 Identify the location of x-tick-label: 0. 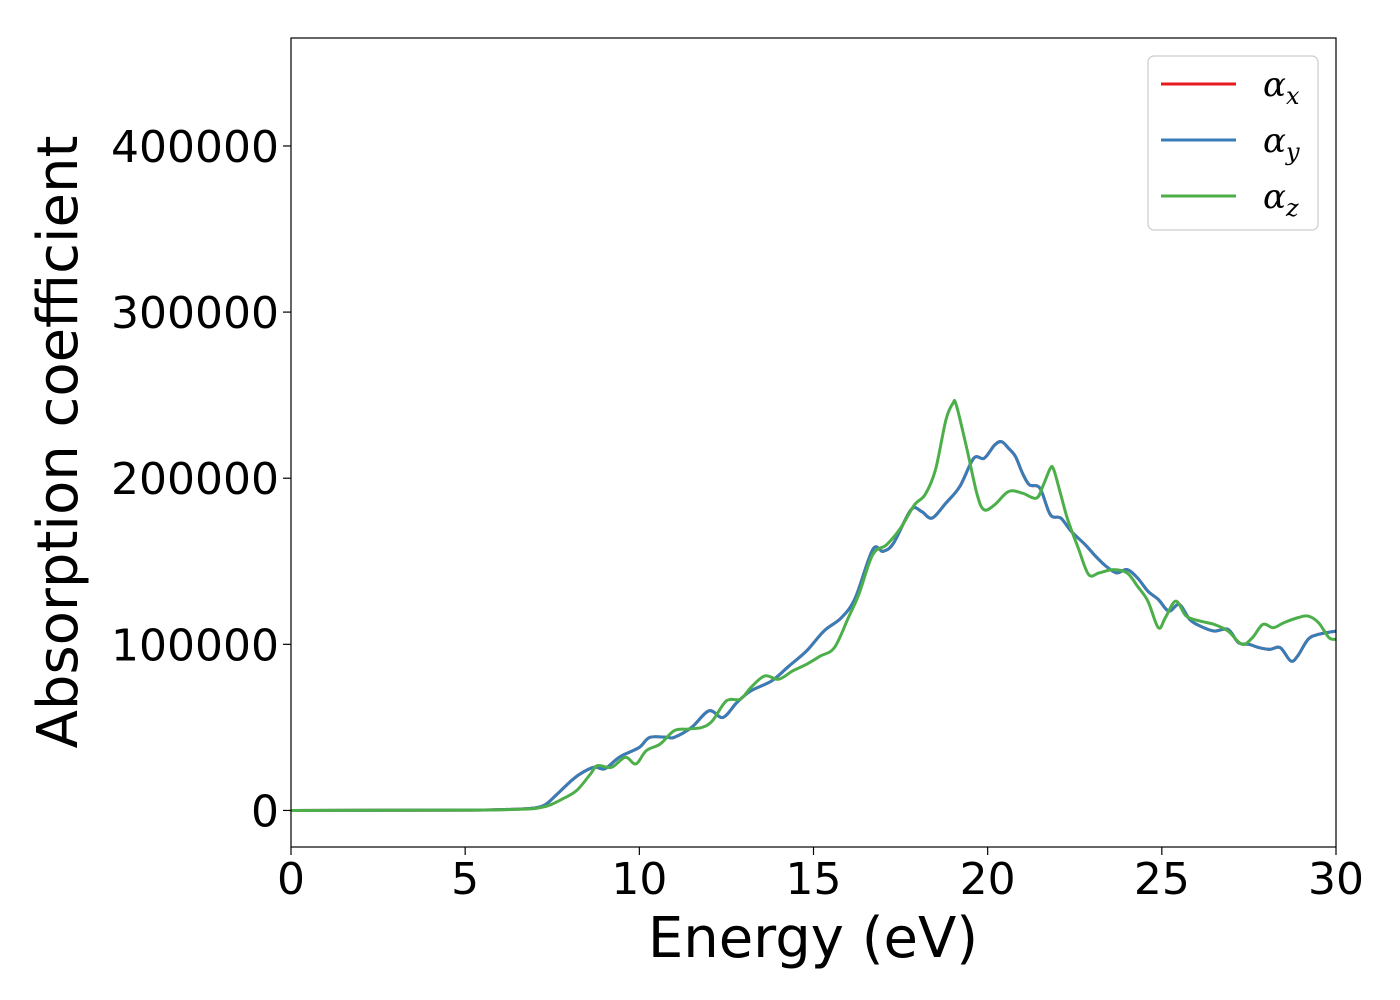
(291, 879).